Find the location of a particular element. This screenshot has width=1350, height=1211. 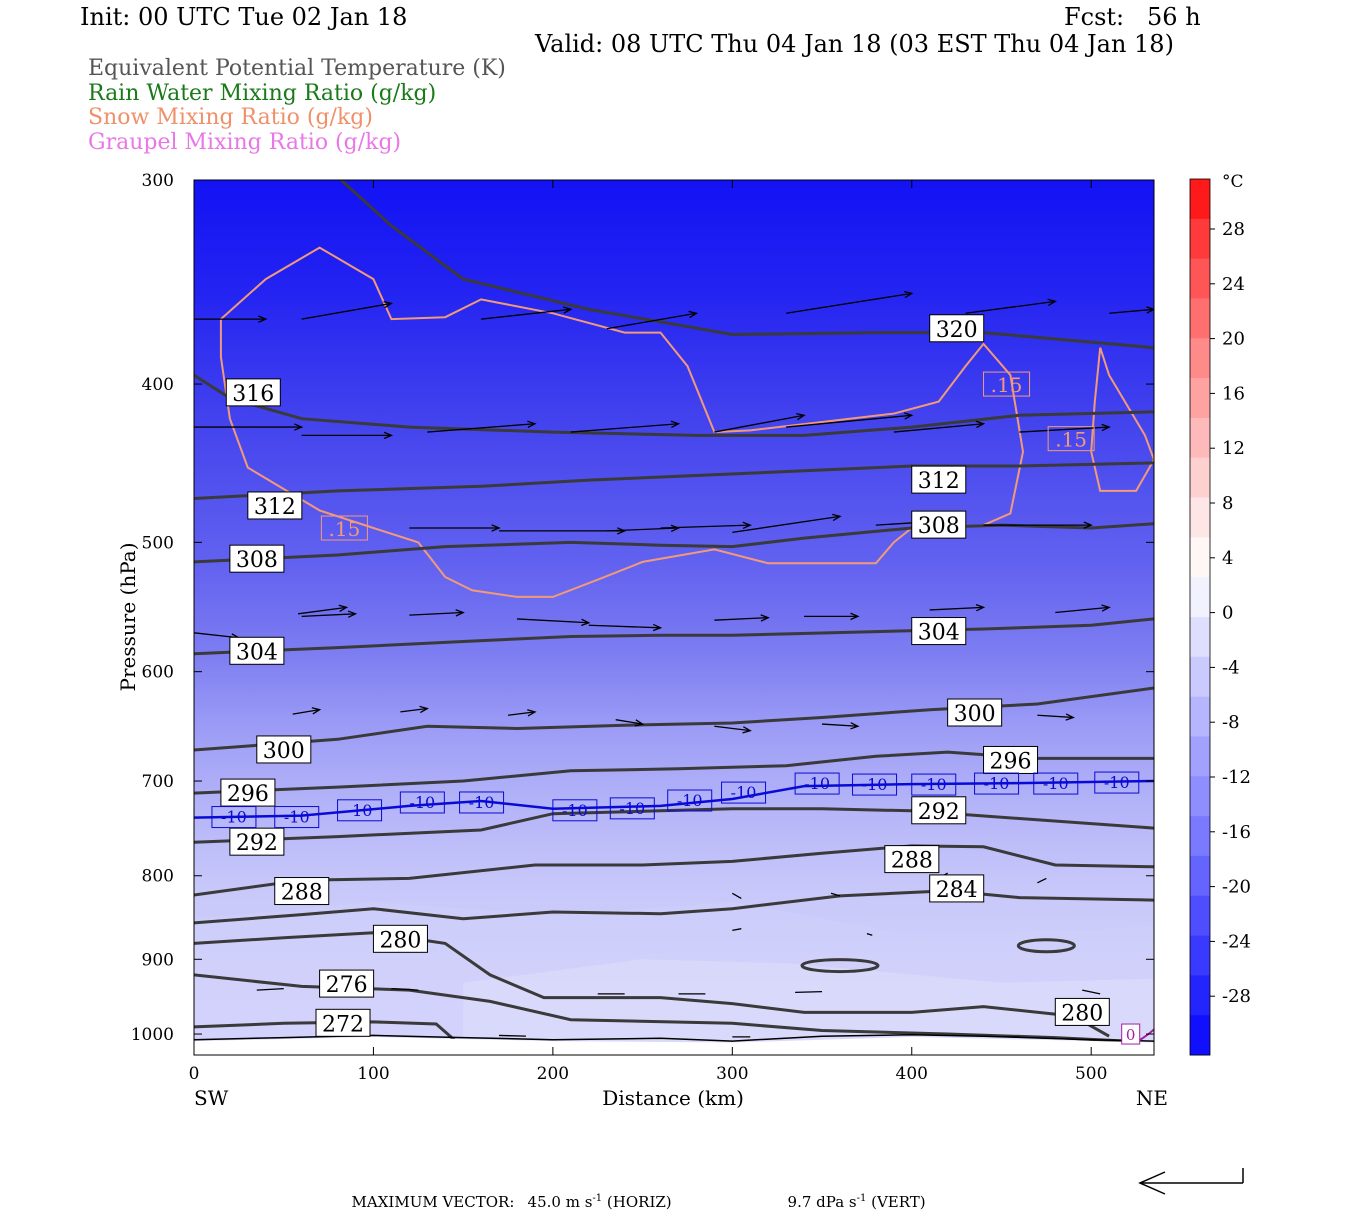

init-time: Init: 00 UTC Tue 02 Jan 18 is located at coordinates (244, 17).